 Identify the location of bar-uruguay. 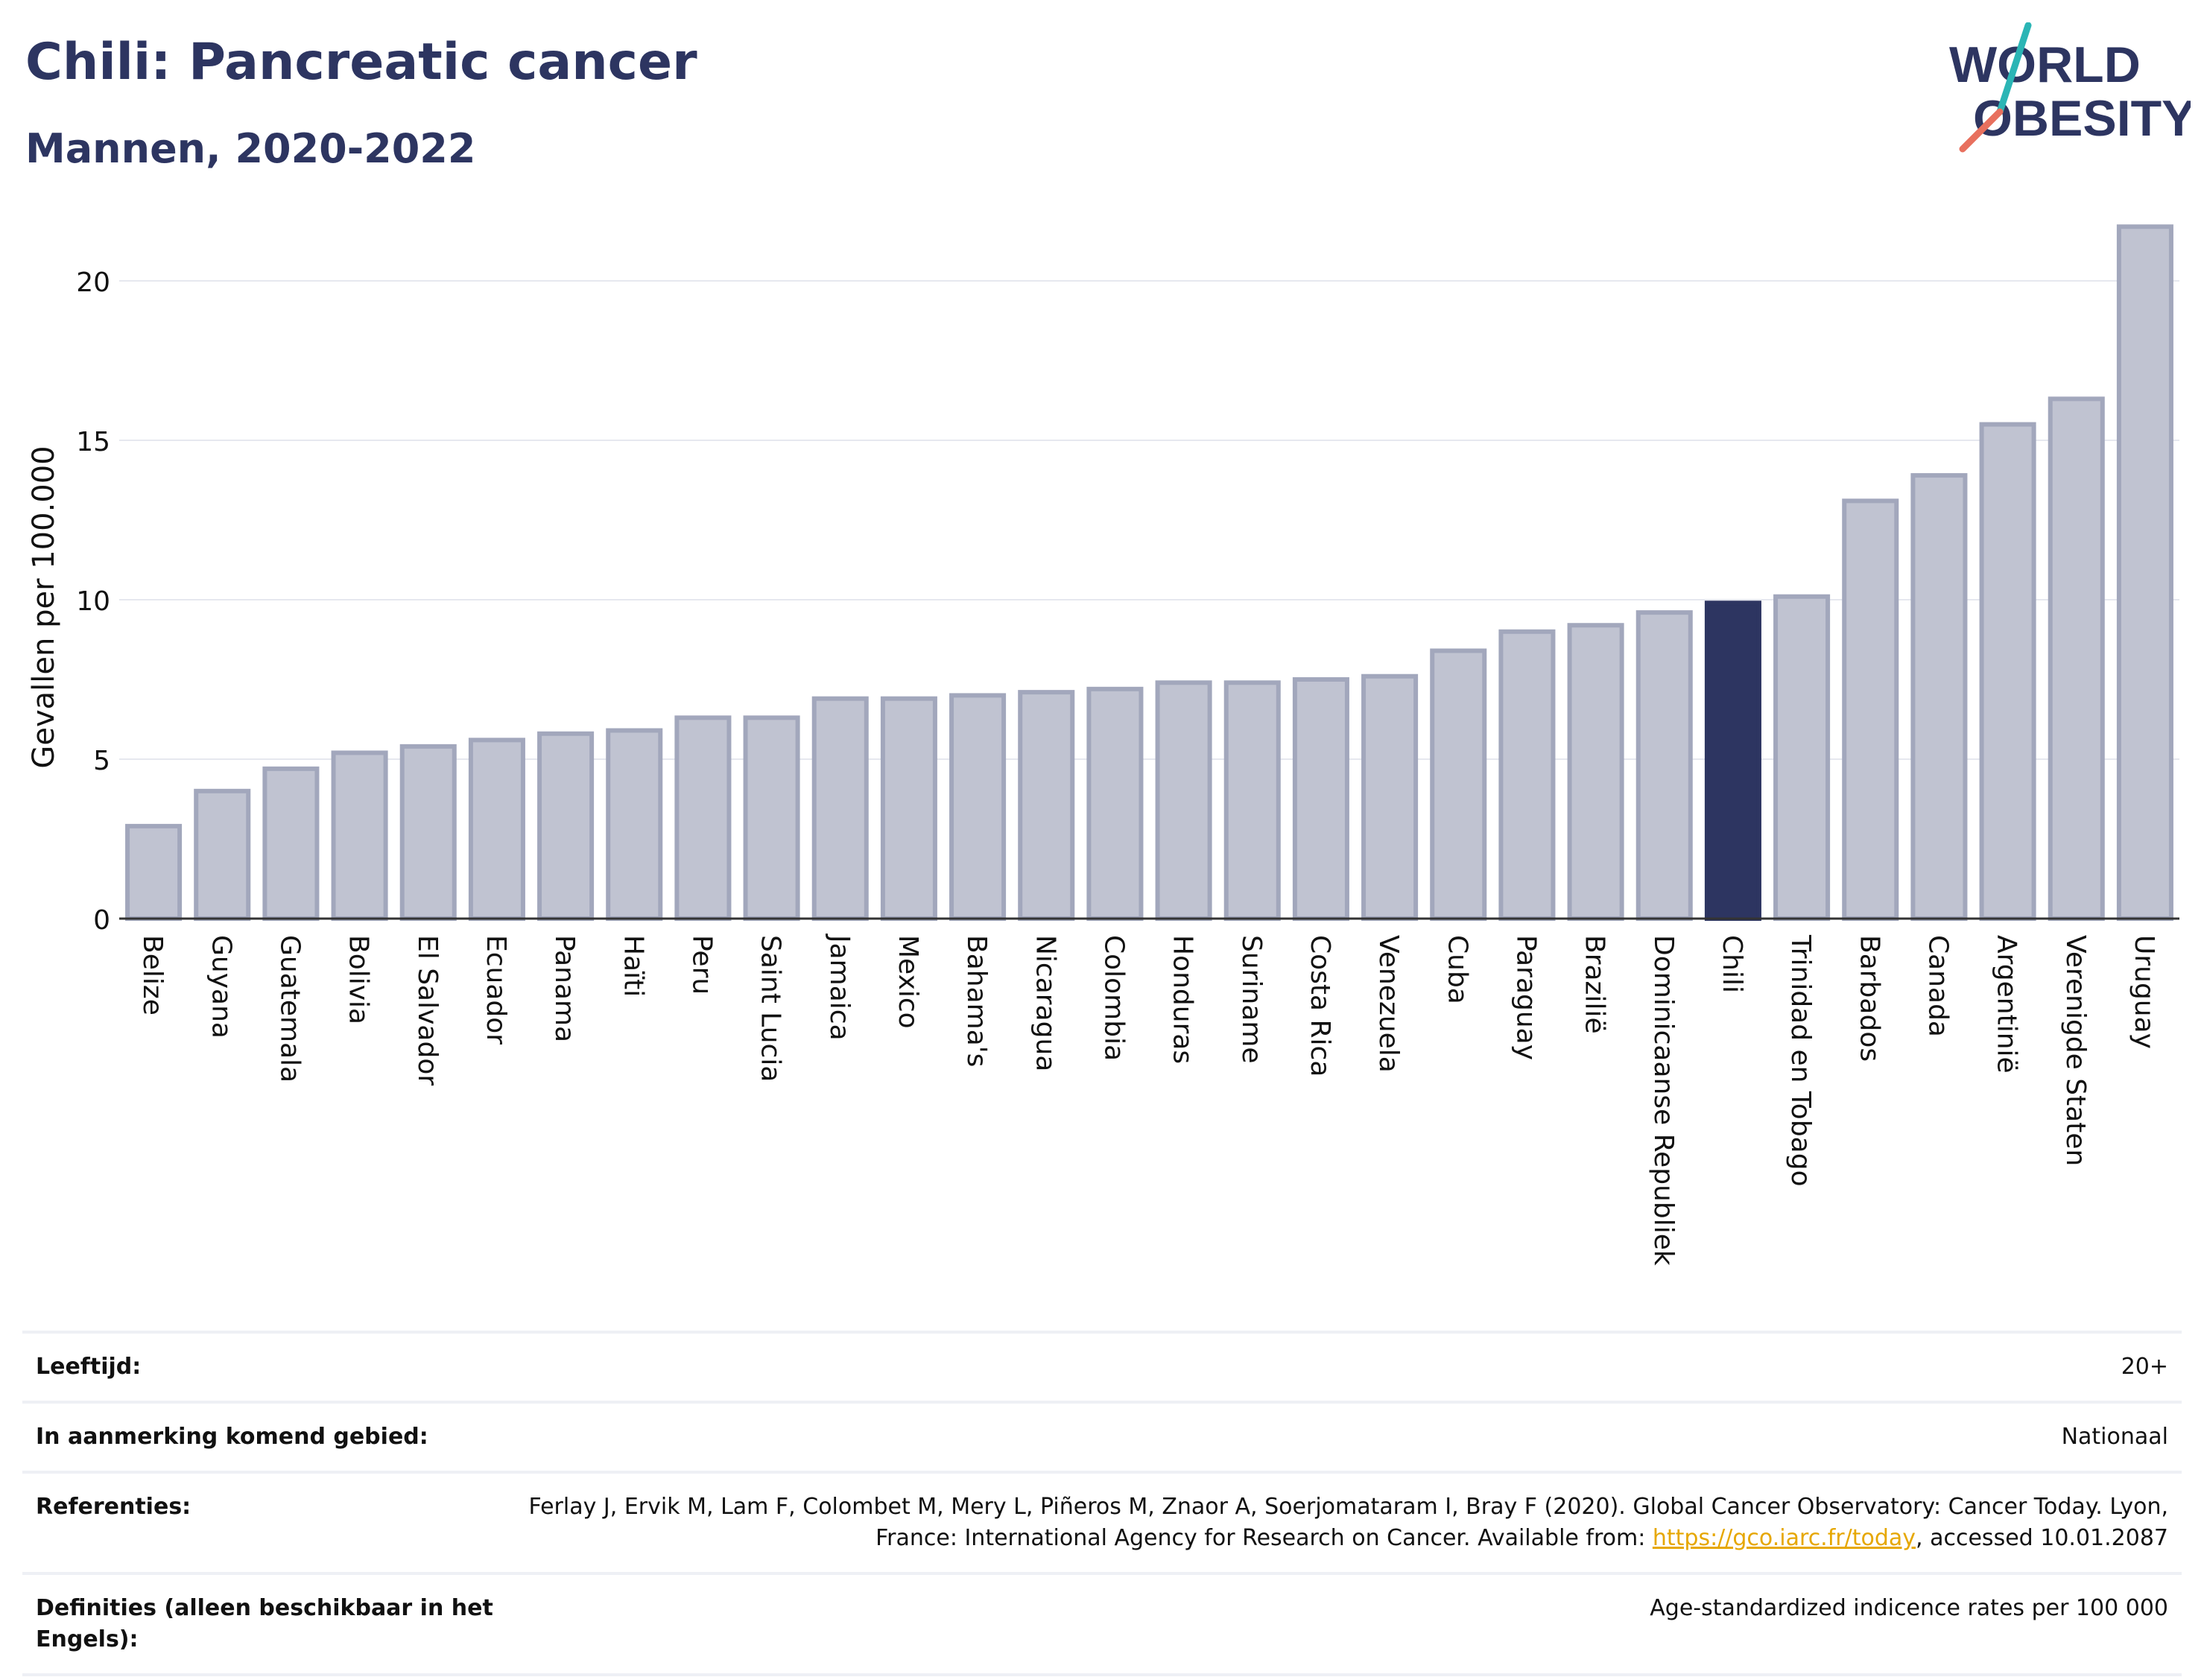
(2144, 572).